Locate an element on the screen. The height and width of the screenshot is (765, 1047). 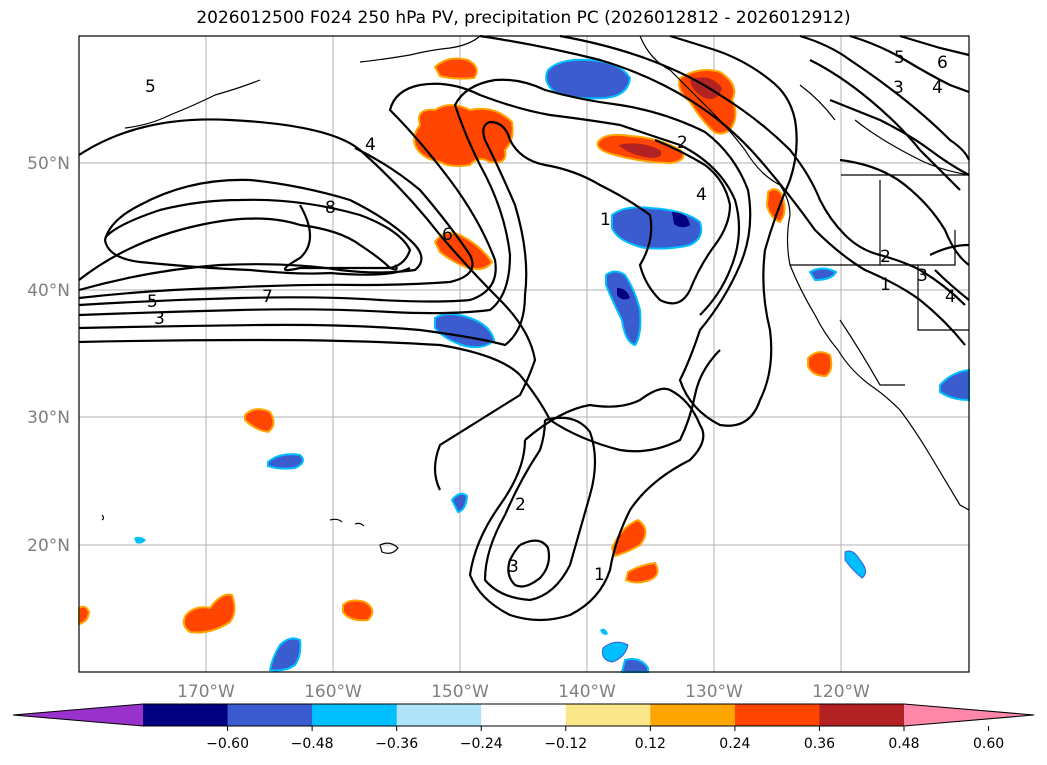
colorbar-tick-label: 0.12 is located at coordinates (650, 744).